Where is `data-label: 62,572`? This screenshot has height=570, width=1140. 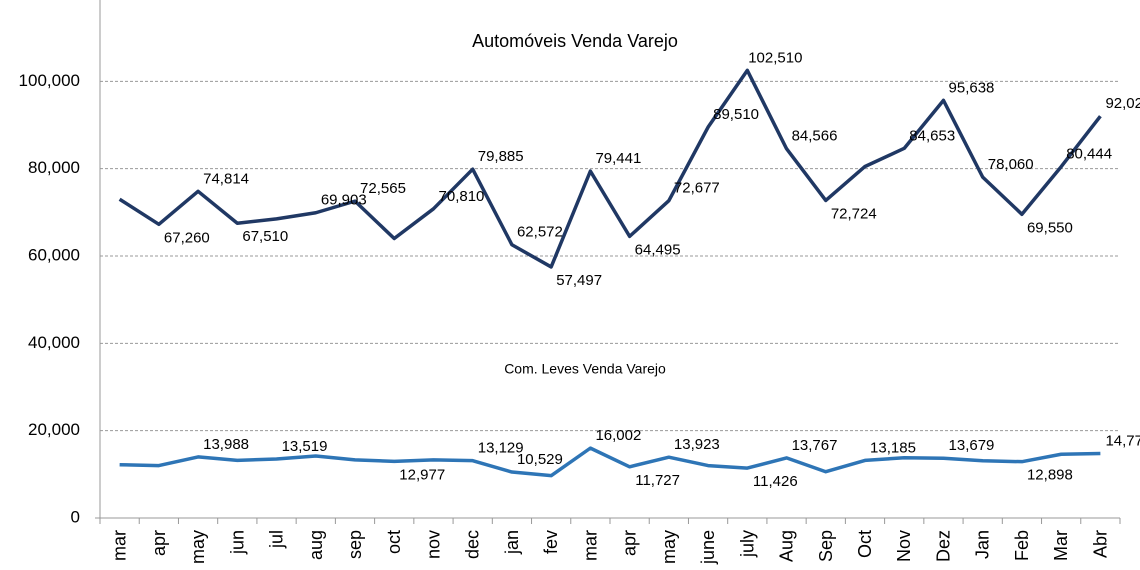
data-label: 62,572 is located at coordinates (540, 232).